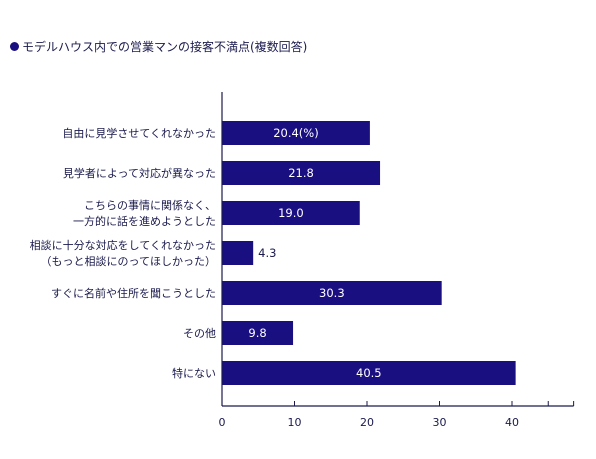 The height and width of the screenshot is (459, 596). Describe the element at coordinates (128, 261) in the screenshot. I see `category-label: （もっと相談にのってほしかった）` at that location.